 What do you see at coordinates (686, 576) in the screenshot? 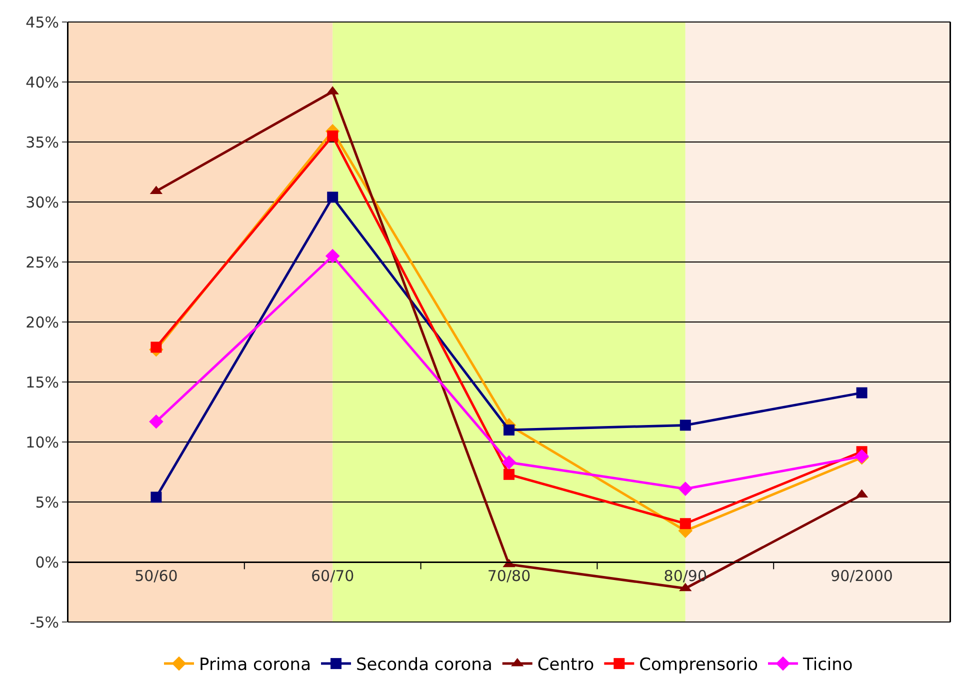
I see `x-tick-label: 80/90` at bounding box center [686, 576].